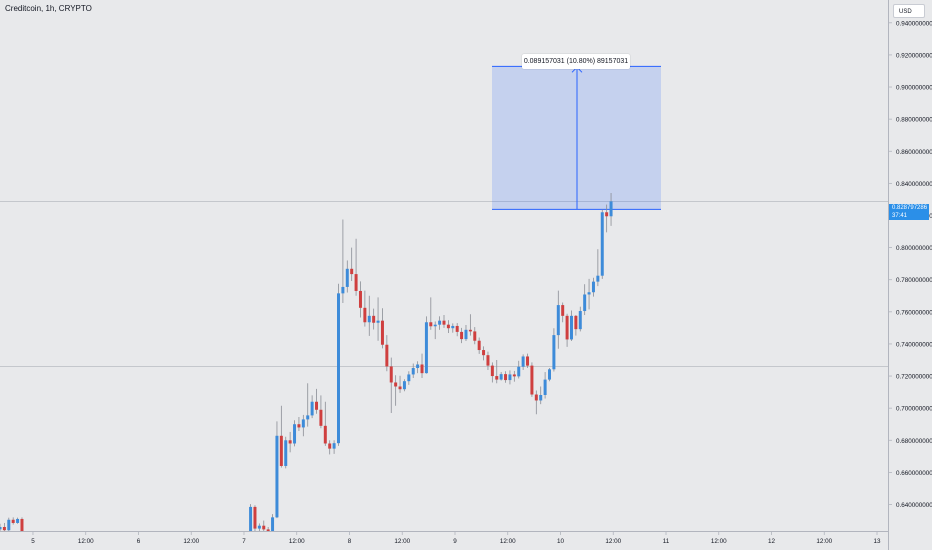  Describe the element at coordinates (576, 137) in the screenshot. I see `measure-tool` at that location.